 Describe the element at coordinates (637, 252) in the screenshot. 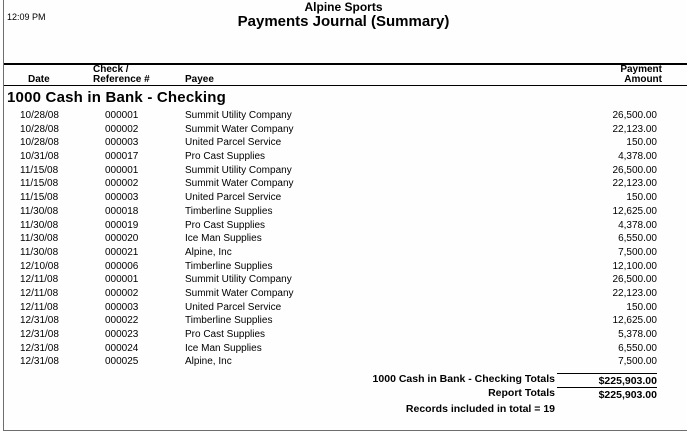

I see `cell-payment-amount: 7,500.00` at that location.